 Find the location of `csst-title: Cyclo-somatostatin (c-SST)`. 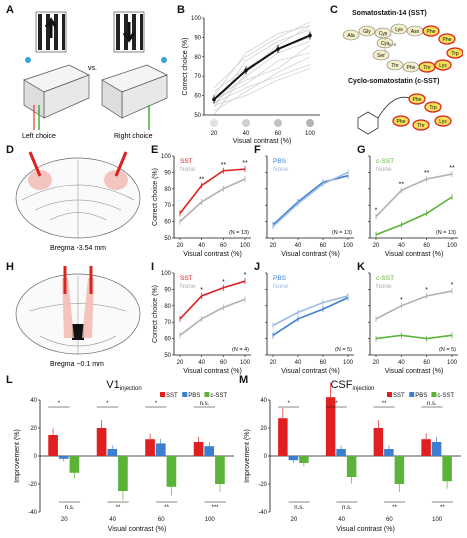

csst-title: Cyclo-somatostatin (c-SST) is located at coordinates (394, 81).